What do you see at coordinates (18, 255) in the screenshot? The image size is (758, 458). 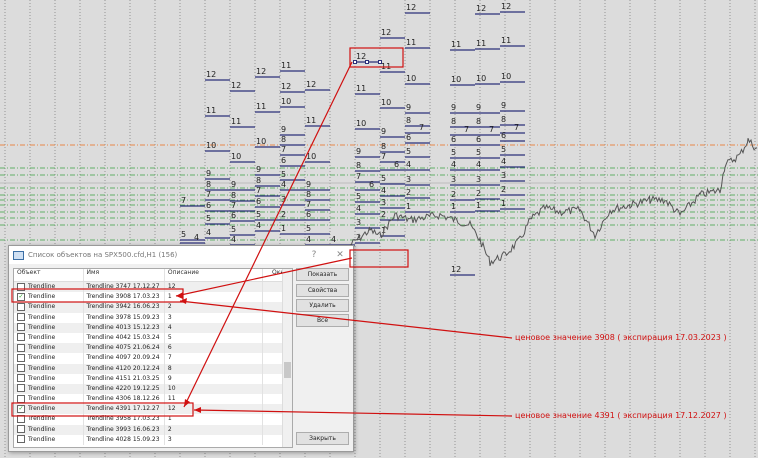 I see `window-icon` at bounding box center [18, 255].